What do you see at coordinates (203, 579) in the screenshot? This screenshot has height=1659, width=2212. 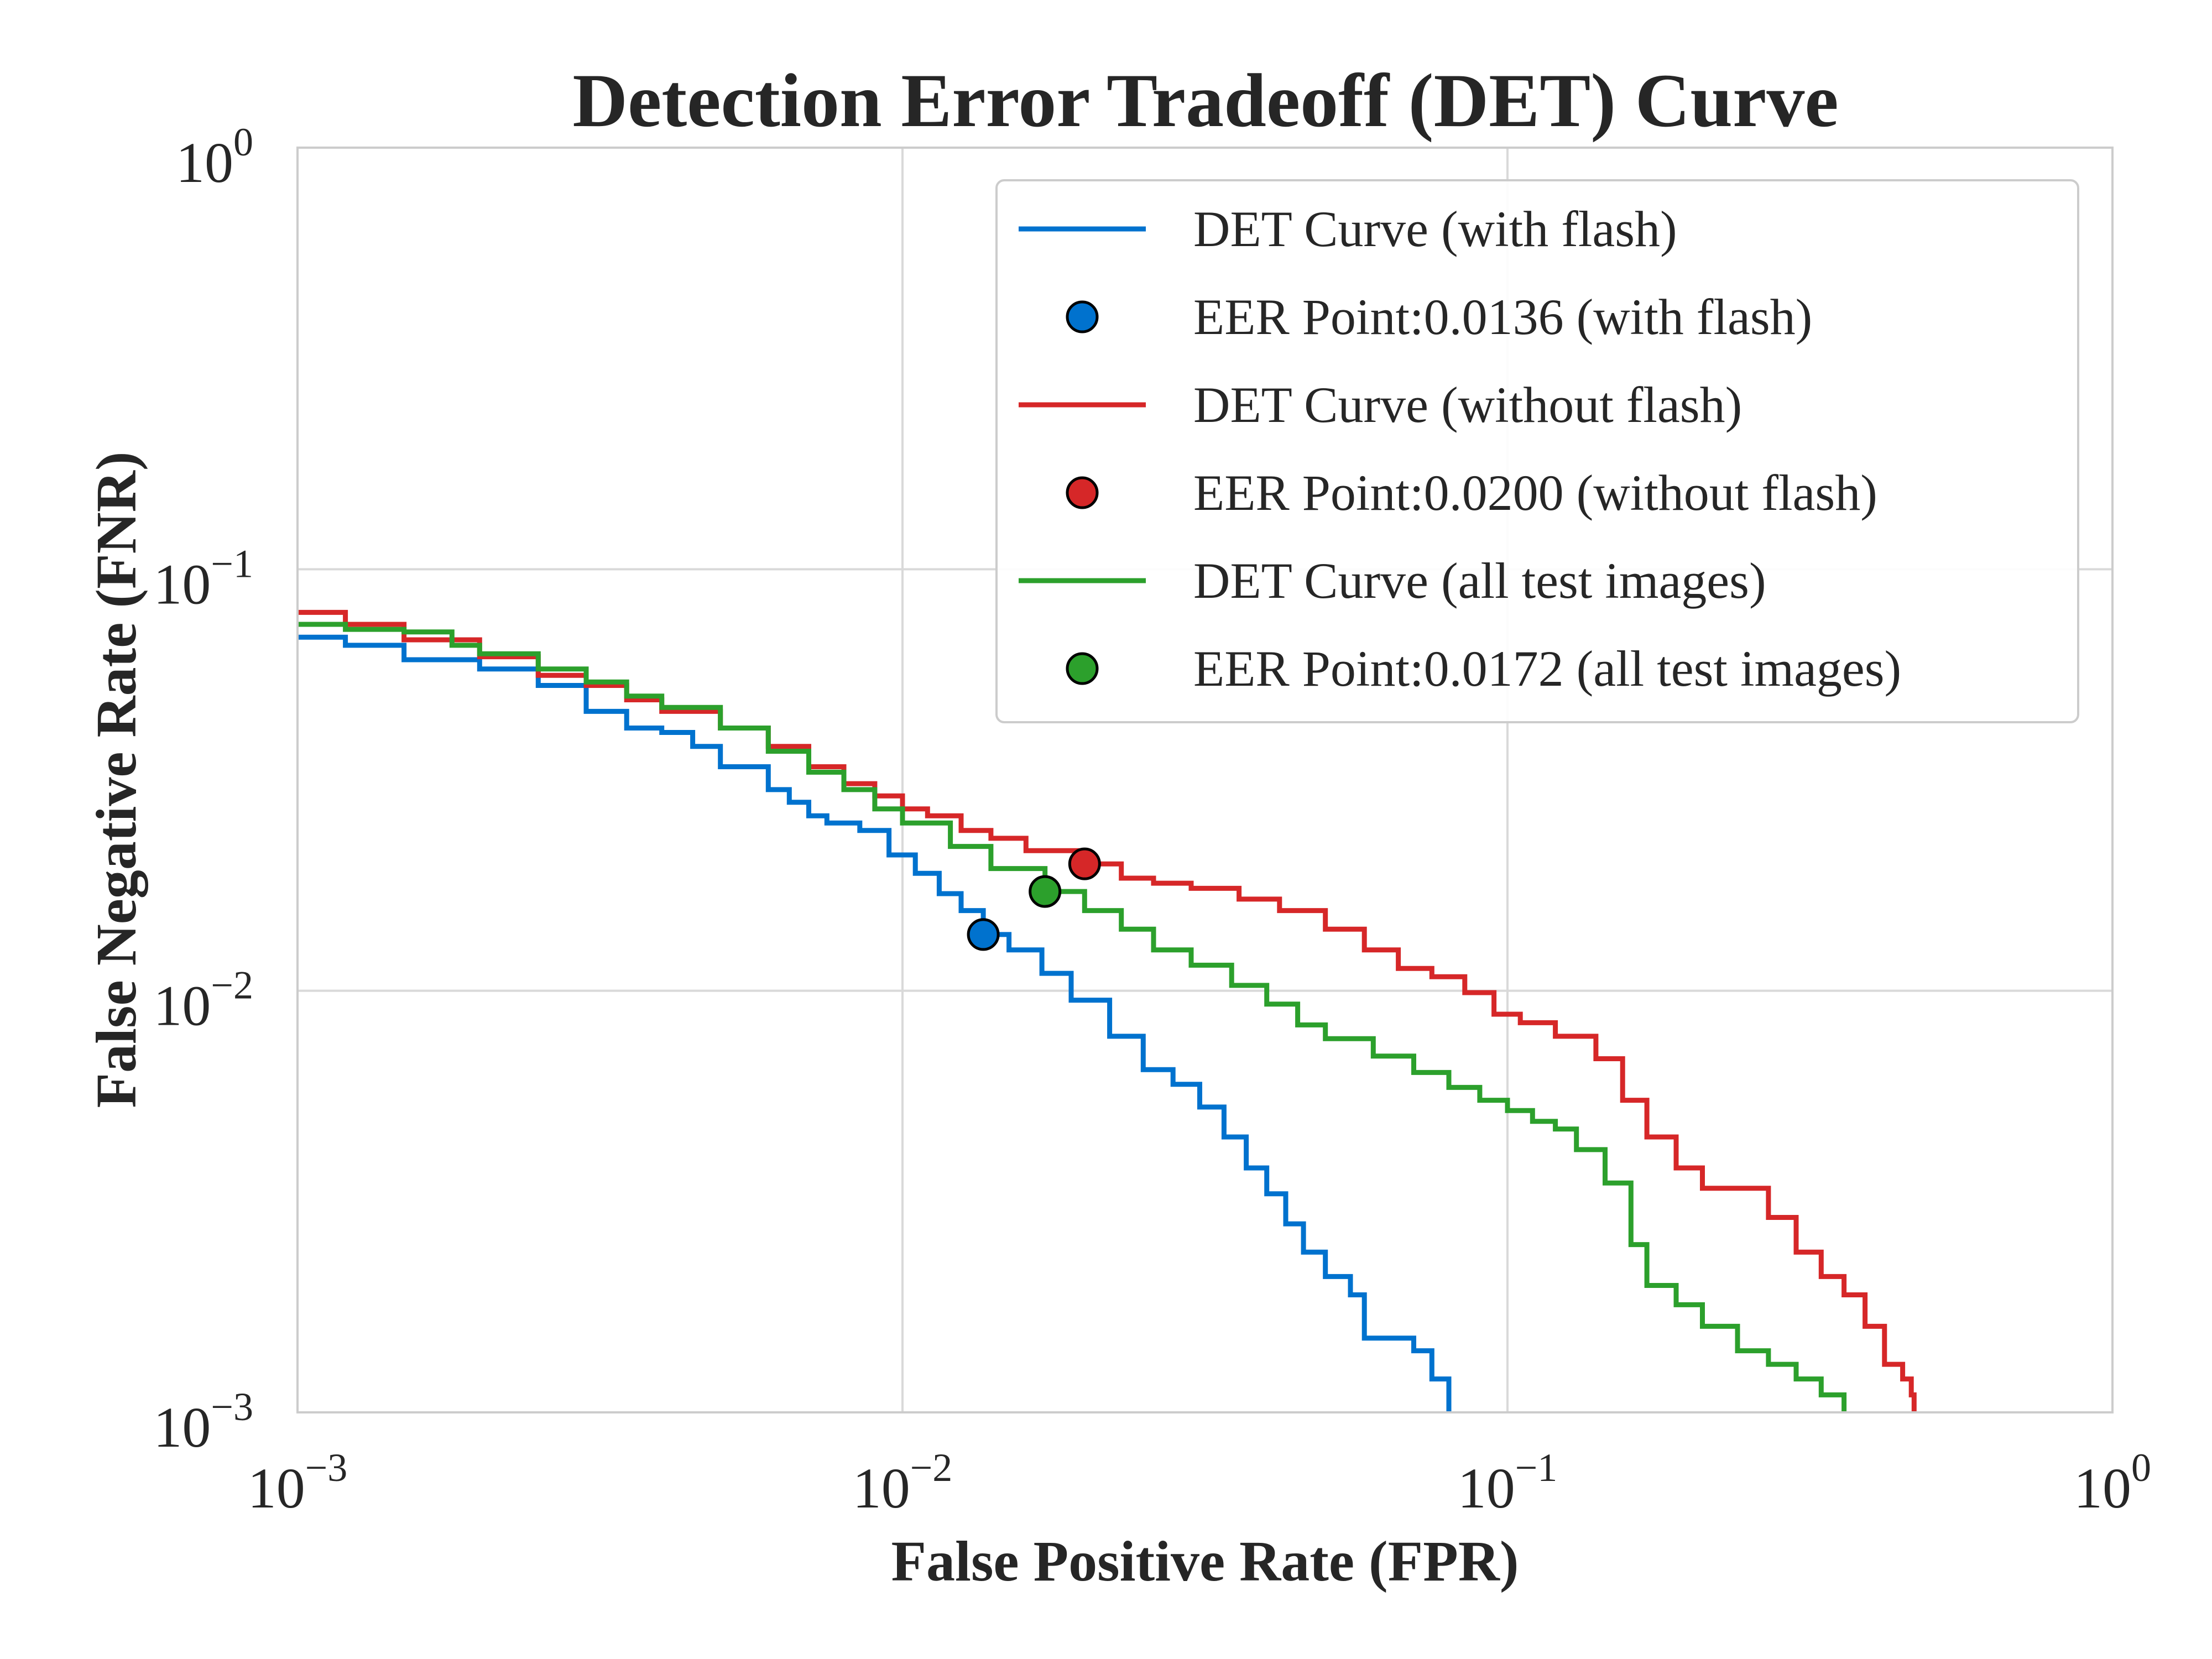 I see `y-tick-label-2: 10⁻¹` at bounding box center [203, 579].